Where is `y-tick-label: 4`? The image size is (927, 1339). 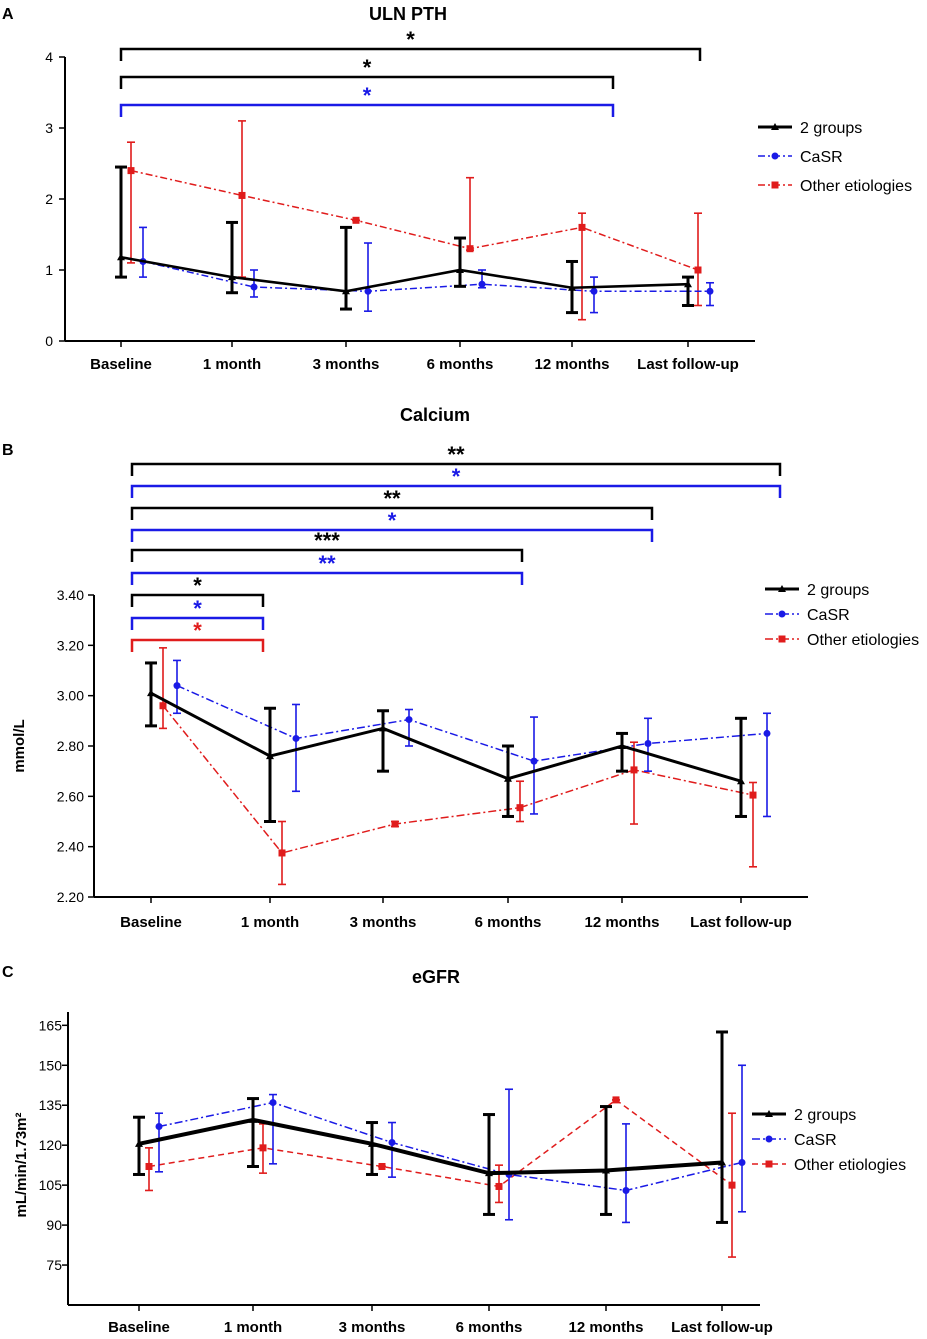
y-tick-label: 4 is located at coordinates (49, 57).